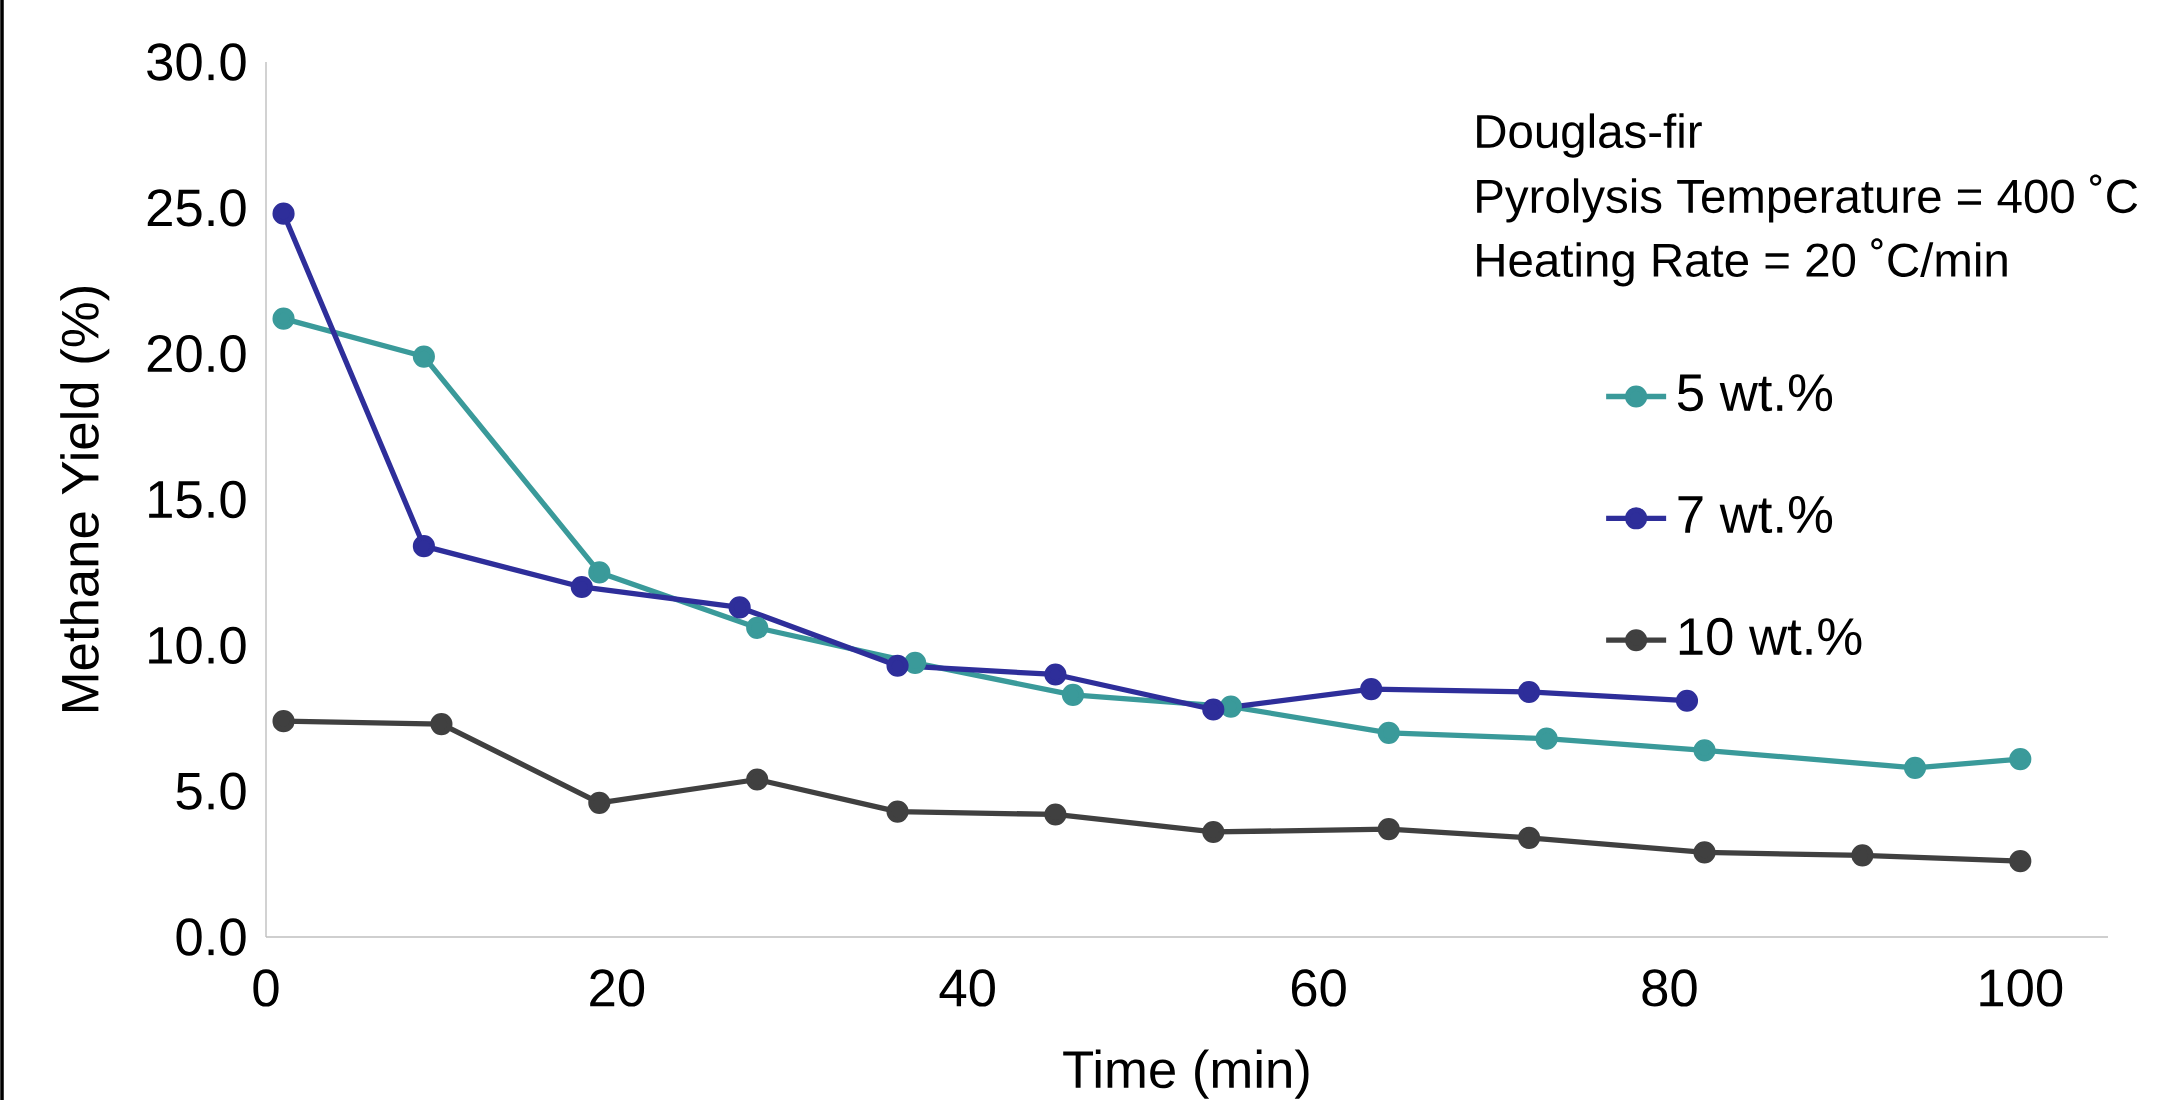  Describe the element at coordinates (266, 988) in the screenshot. I see `x-tick-label: 0` at that location.